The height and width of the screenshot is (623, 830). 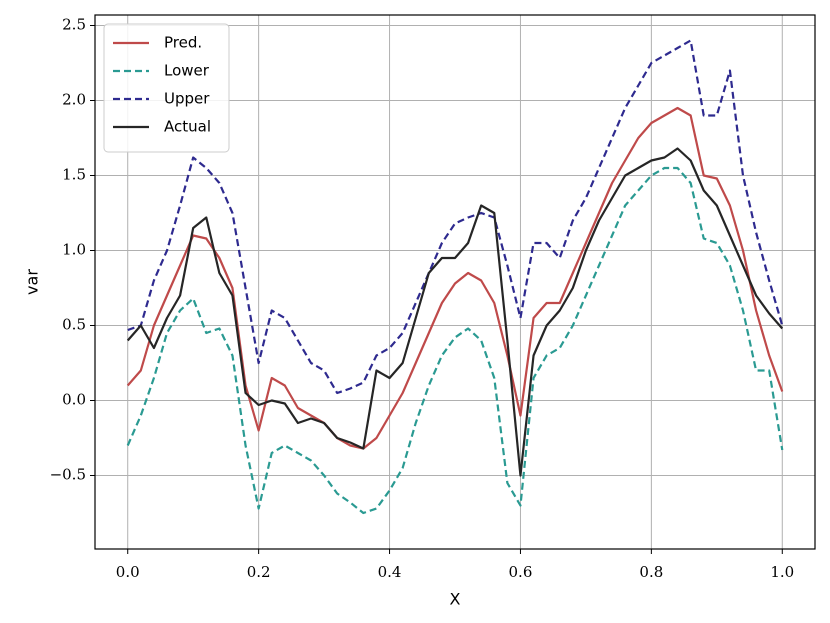 What do you see at coordinates (187, 99) in the screenshot?
I see `legend-label: Upper` at bounding box center [187, 99].